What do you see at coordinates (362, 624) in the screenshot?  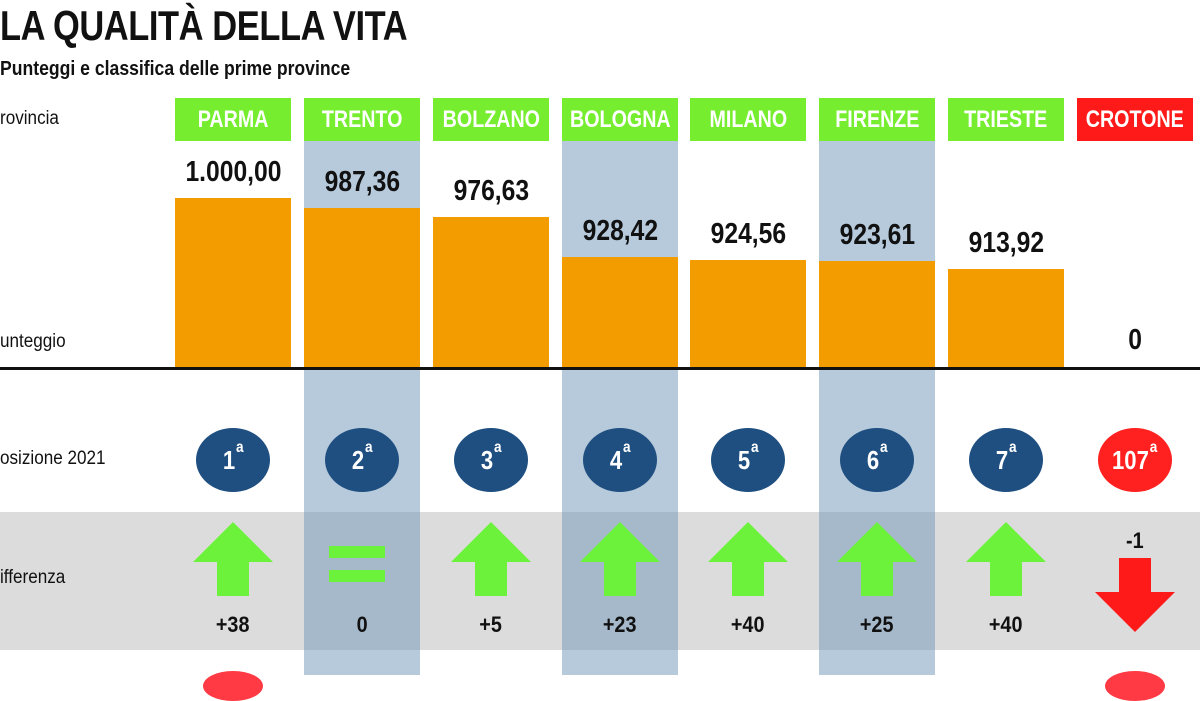 I see `change-value-label: 0` at bounding box center [362, 624].